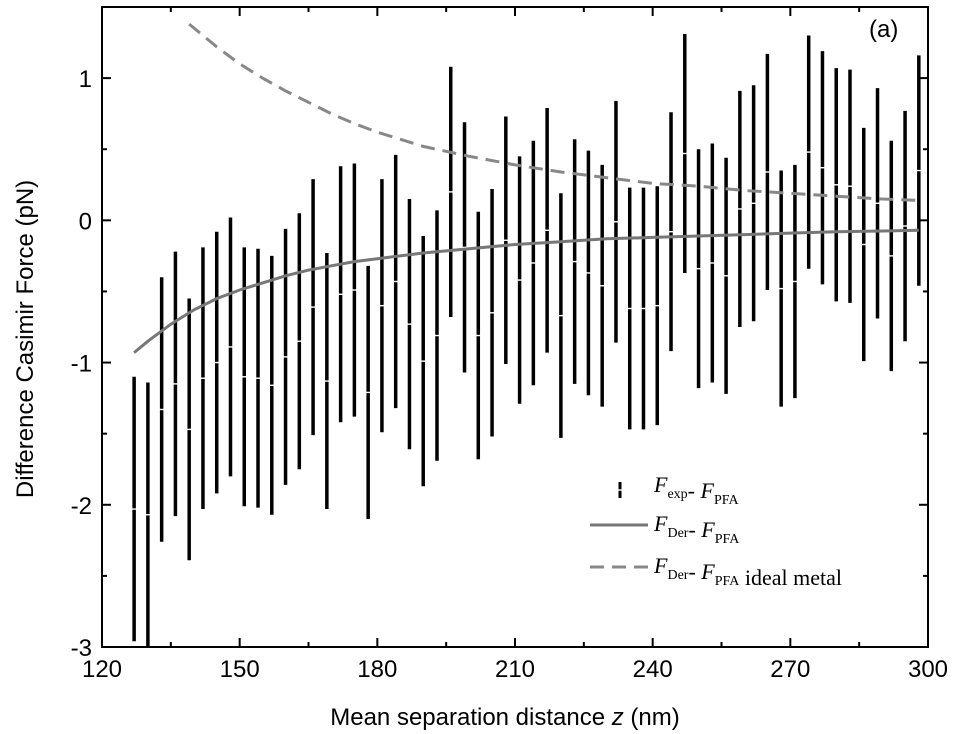 The image size is (955, 734). I want to click on y-tick-label: 1, so click(85, 79).